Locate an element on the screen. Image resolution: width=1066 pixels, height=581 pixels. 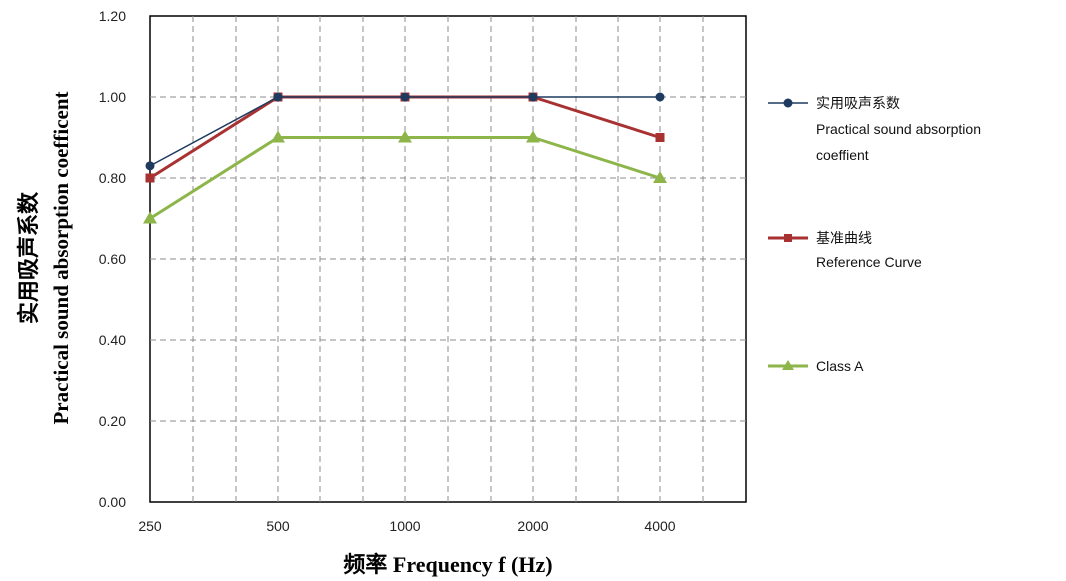
y-tick-label: 0.60 is located at coordinates (112, 259).